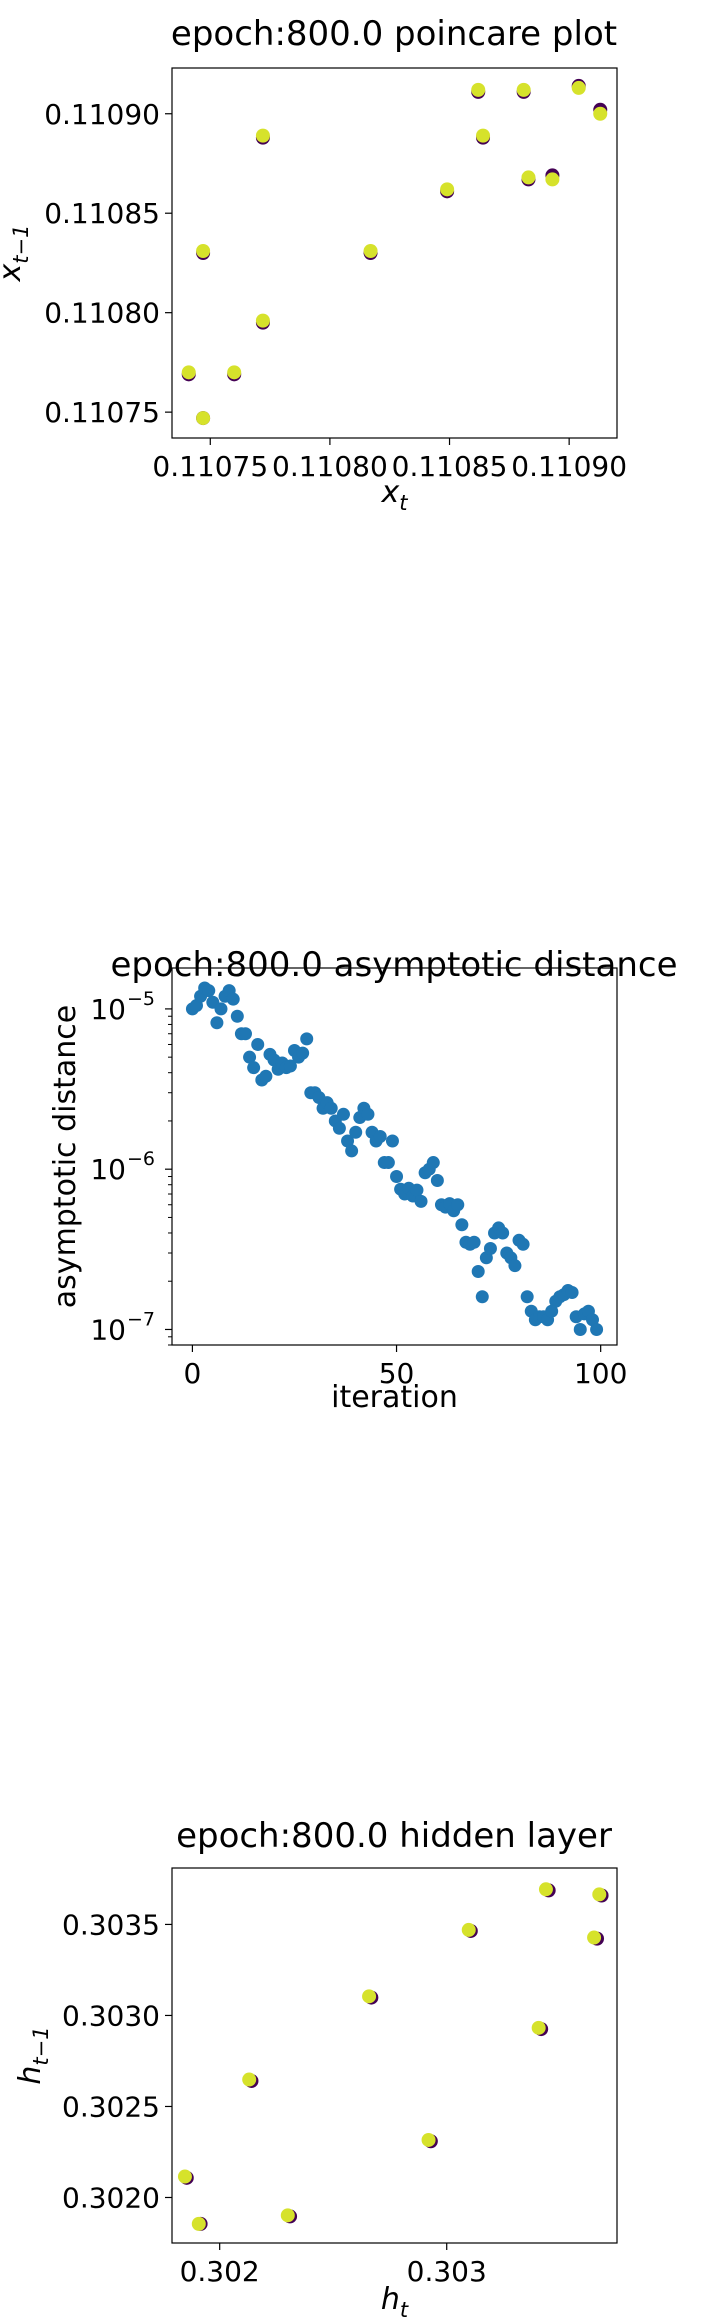 This screenshot has width=702, height=2323. I want to click on y-tick-exponent: −7, so click(141, 1319).